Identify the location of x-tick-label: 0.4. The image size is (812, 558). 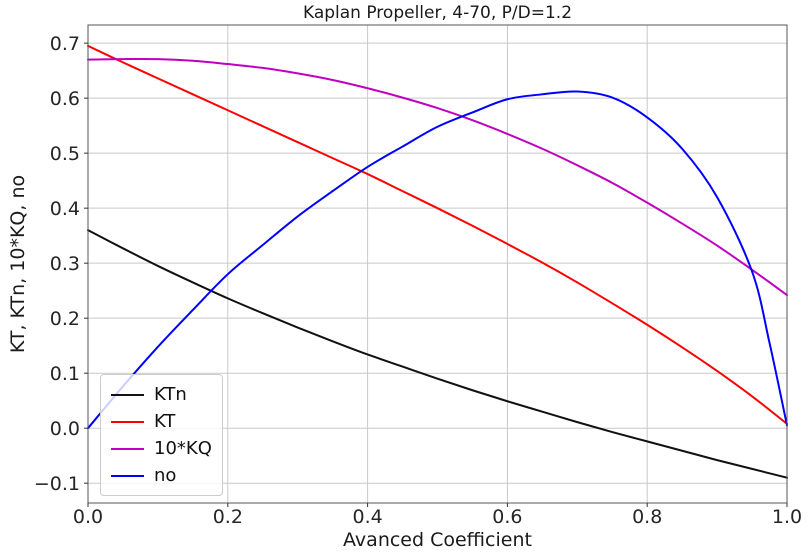
(367, 517).